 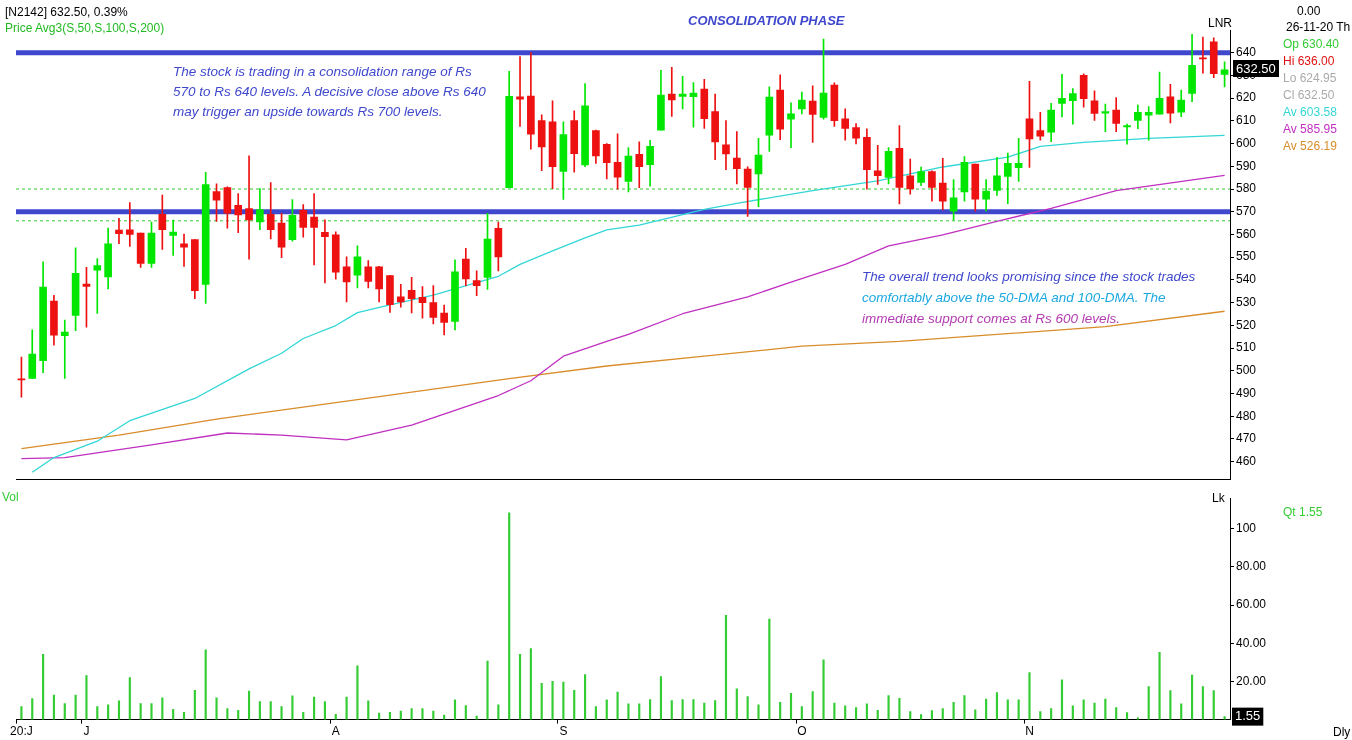 I want to click on y-tick-label: 500, so click(x=1246, y=370).